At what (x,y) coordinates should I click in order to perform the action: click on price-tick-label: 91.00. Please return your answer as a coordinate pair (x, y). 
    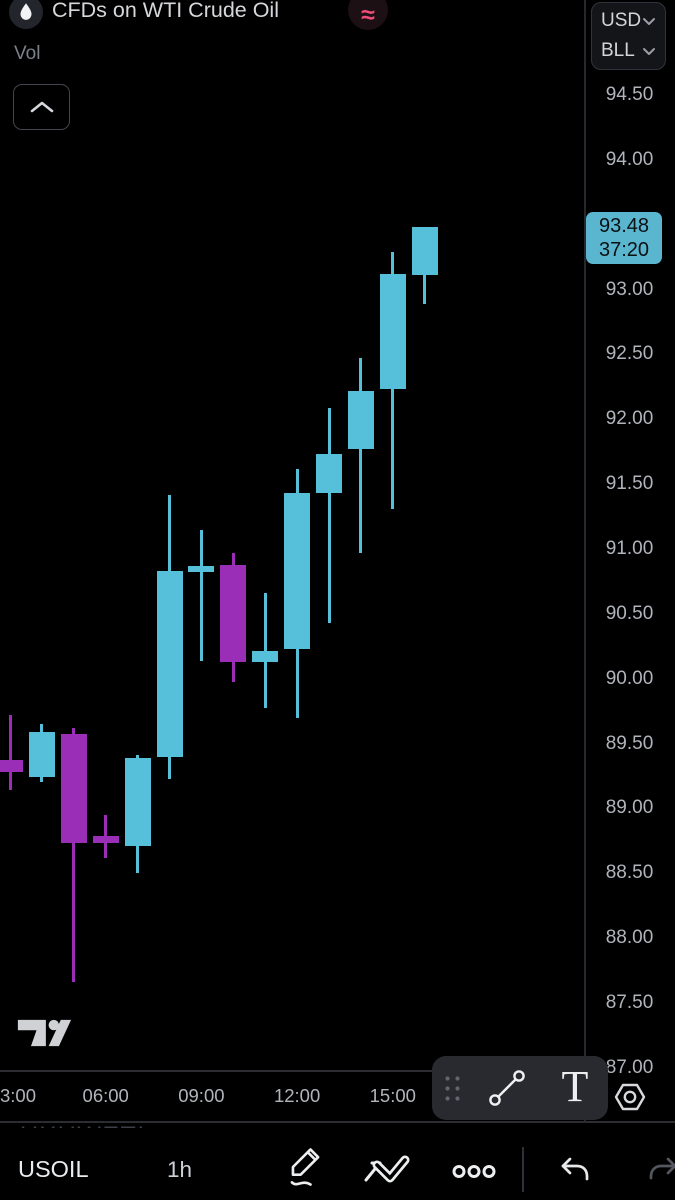
    Looking at the image, I should click on (629, 548).